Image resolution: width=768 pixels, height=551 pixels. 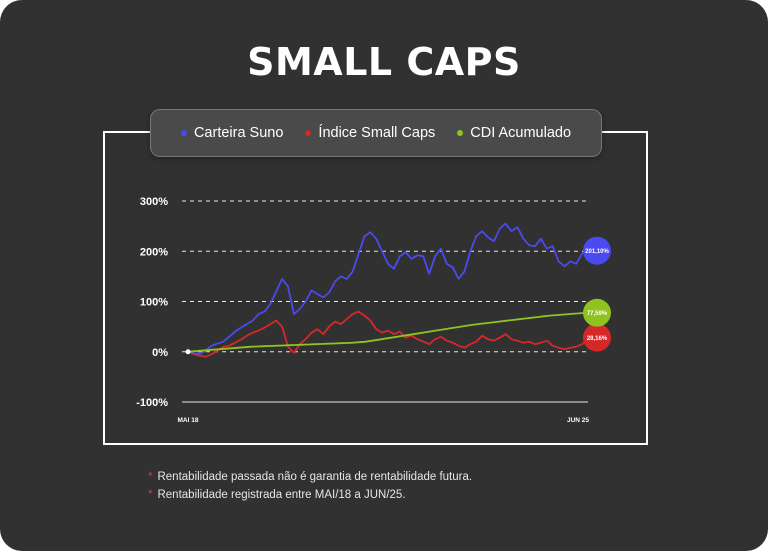 What do you see at coordinates (154, 303) in the screenshot?
I see `y-tick-label: 100%` at bounding box center [154, 303].